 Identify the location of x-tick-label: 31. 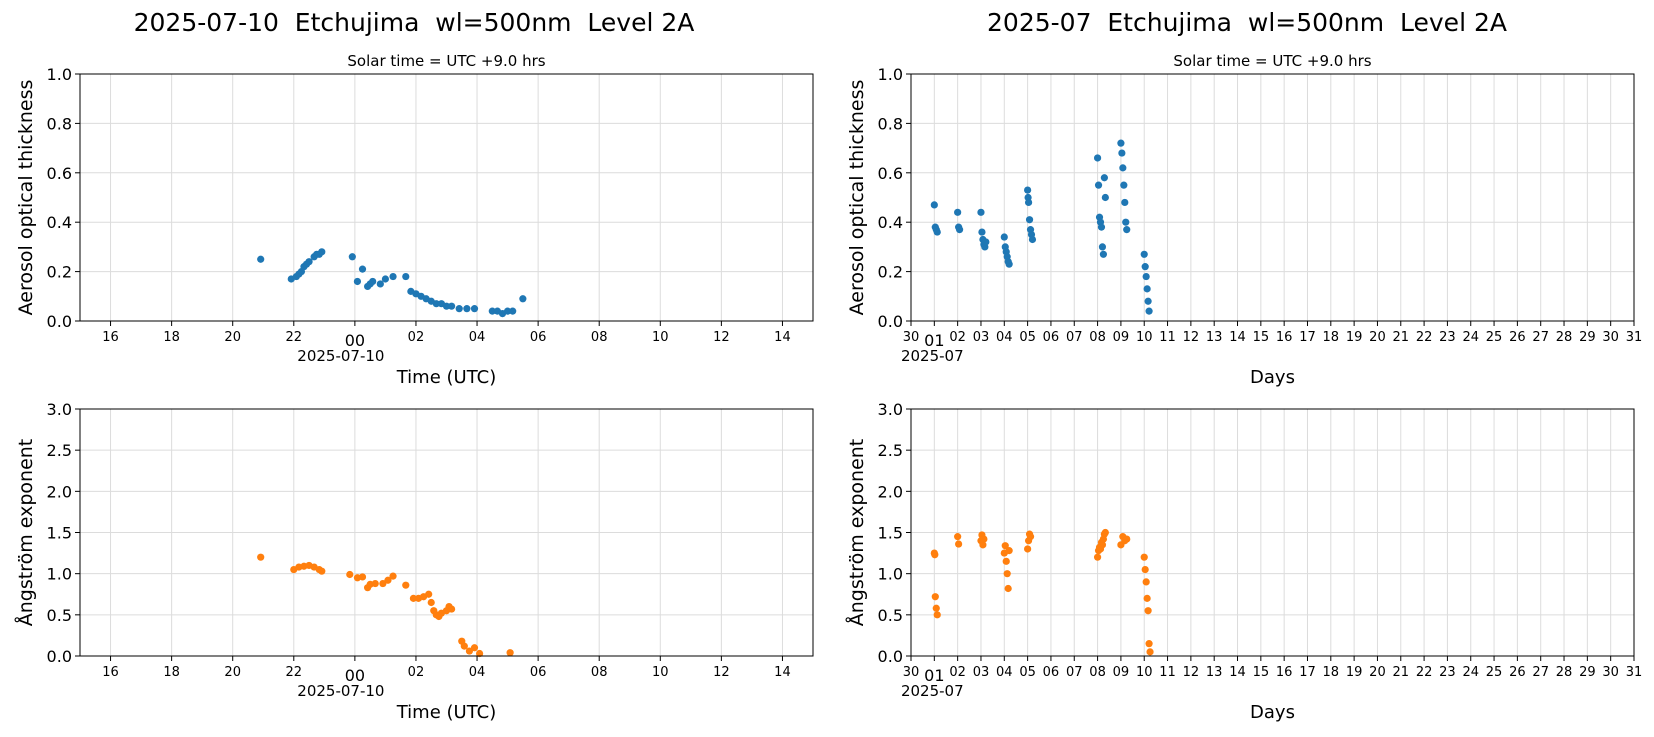
(1634, 672).